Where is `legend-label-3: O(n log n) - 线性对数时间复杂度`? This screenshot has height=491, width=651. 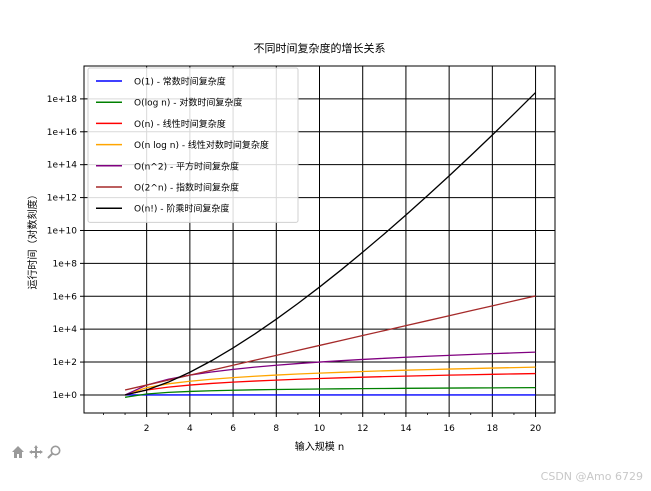
legend-label-3: O(n log n) - 线性对数时间复杂度 is located at coordinates (201, 145).